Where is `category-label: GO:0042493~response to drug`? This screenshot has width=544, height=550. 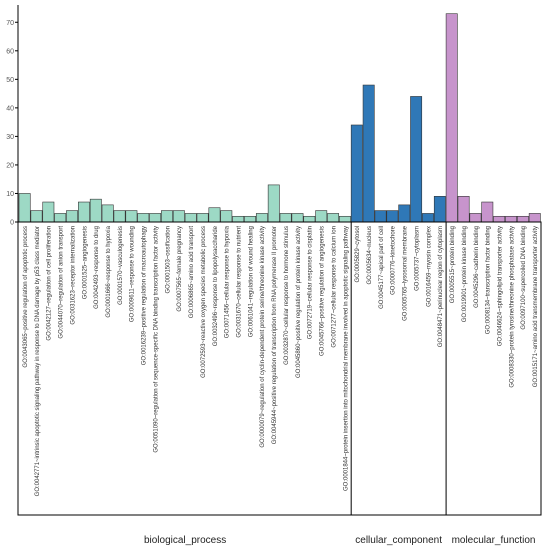
category-label: GO:0042493~response to drug is located at coordinates (97, 267).